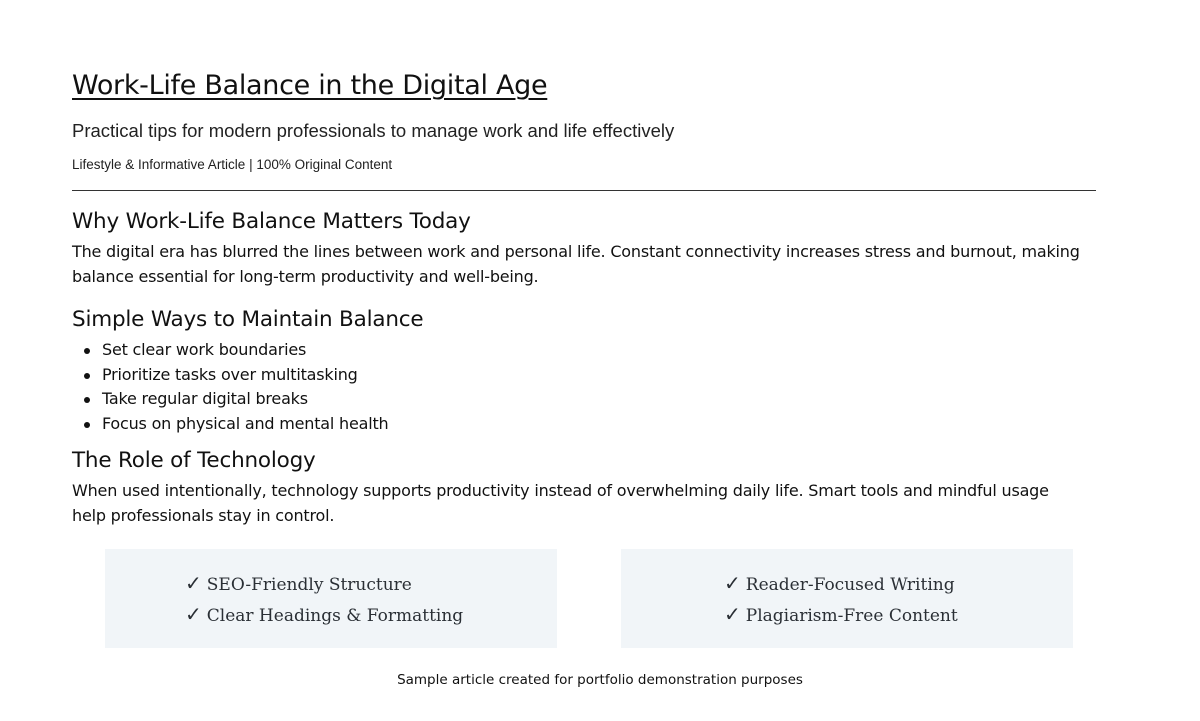  I want to click on feature-item: ✓ Plagiarism-Free Content, so click(841, 614).